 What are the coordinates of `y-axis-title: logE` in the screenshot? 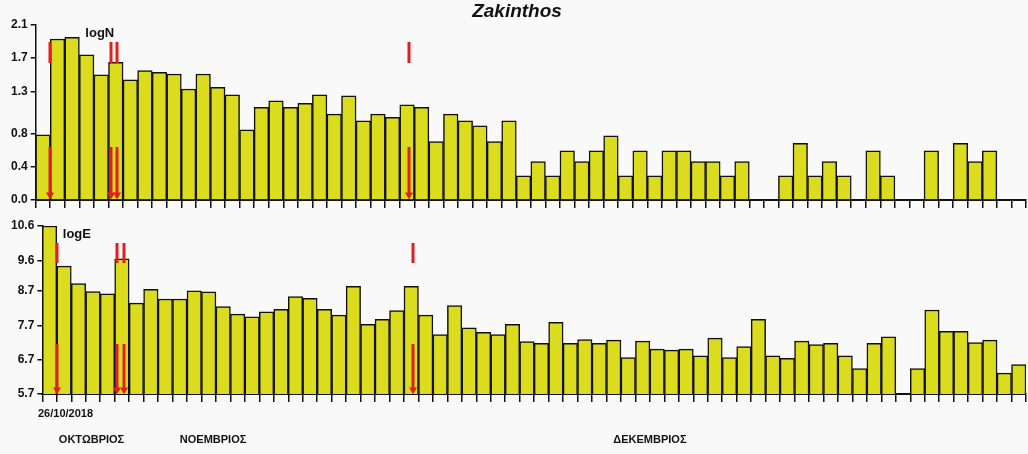 It's located at (77, 234).